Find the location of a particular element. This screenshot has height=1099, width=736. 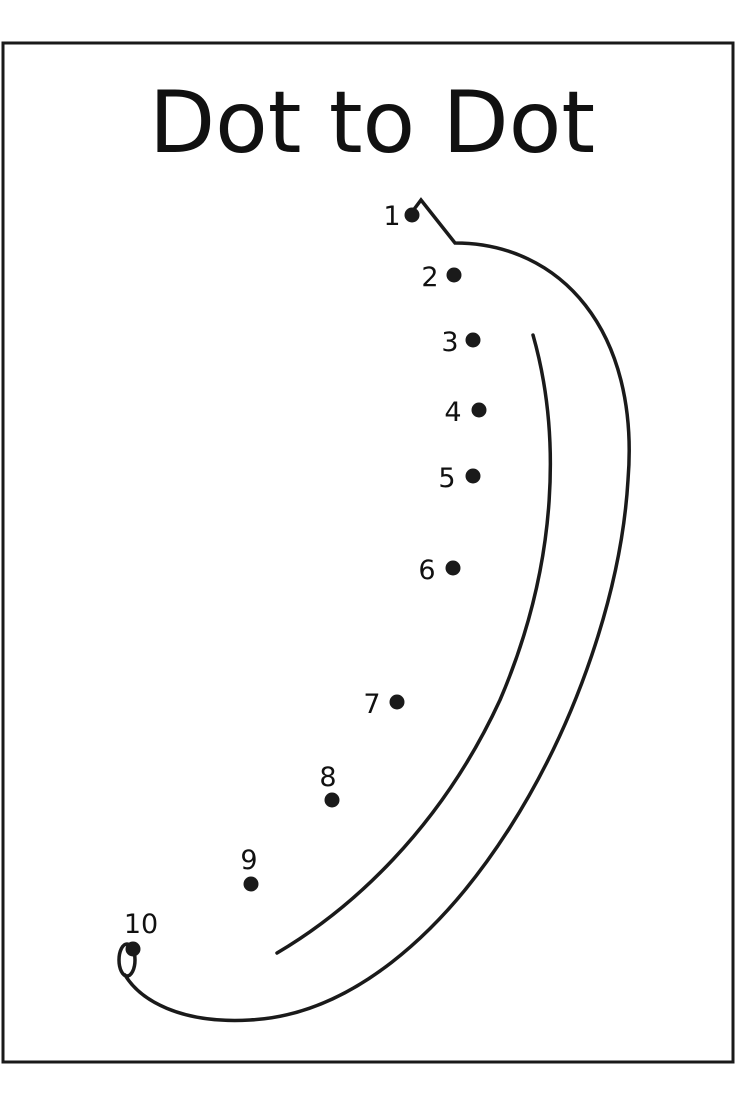

dot-label-8: 8 is located at coordinates (327, 777).